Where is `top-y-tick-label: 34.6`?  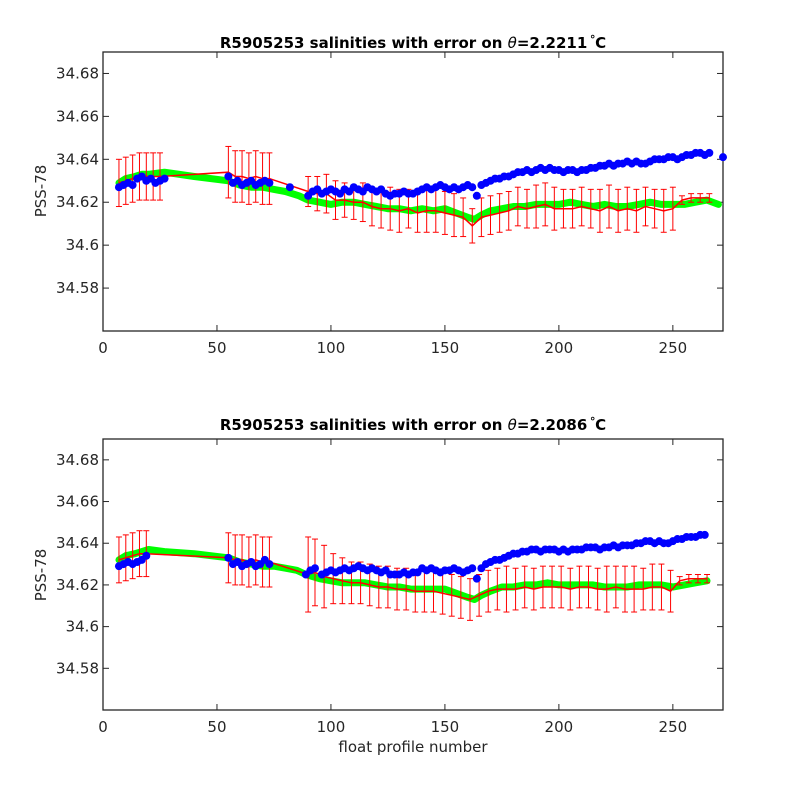
top-y-tick-label: 34.6 is located at coordinates (82, 245).